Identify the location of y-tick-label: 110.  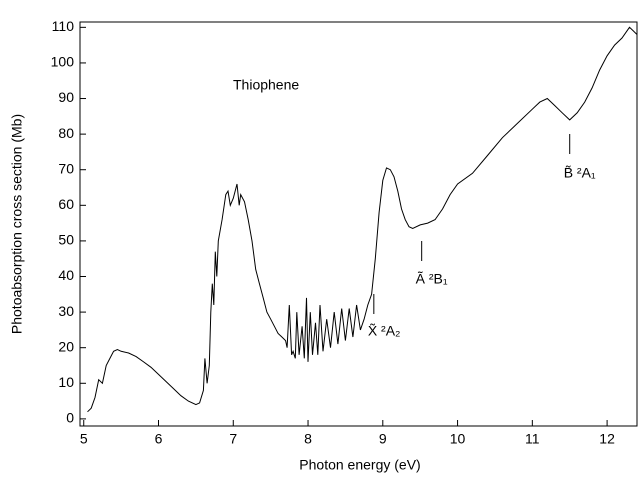
(63, 26).